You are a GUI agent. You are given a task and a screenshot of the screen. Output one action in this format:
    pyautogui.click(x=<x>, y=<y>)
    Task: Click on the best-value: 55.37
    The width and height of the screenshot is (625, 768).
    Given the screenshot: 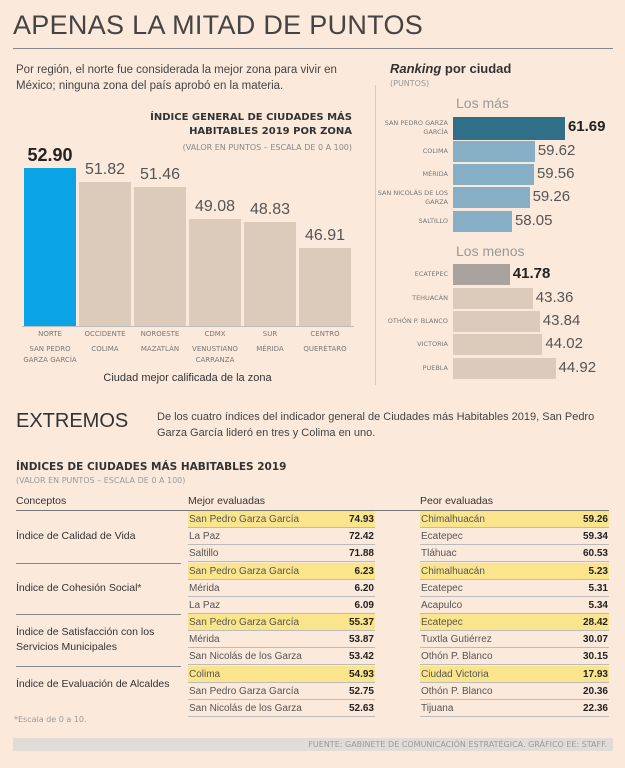 What is the action you would take?
    pyautogui.click(x=361, y=622)
    